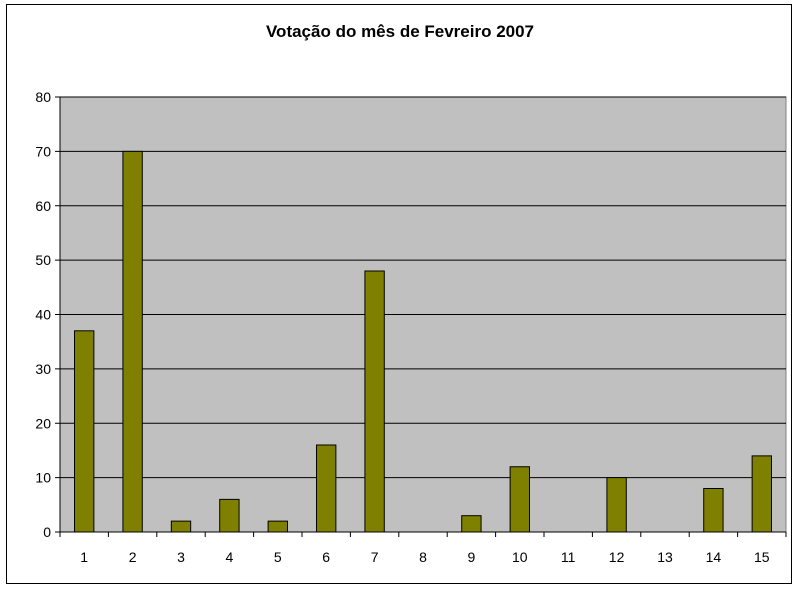  I want to click on x-tick-label: 2, so click(133, 557).